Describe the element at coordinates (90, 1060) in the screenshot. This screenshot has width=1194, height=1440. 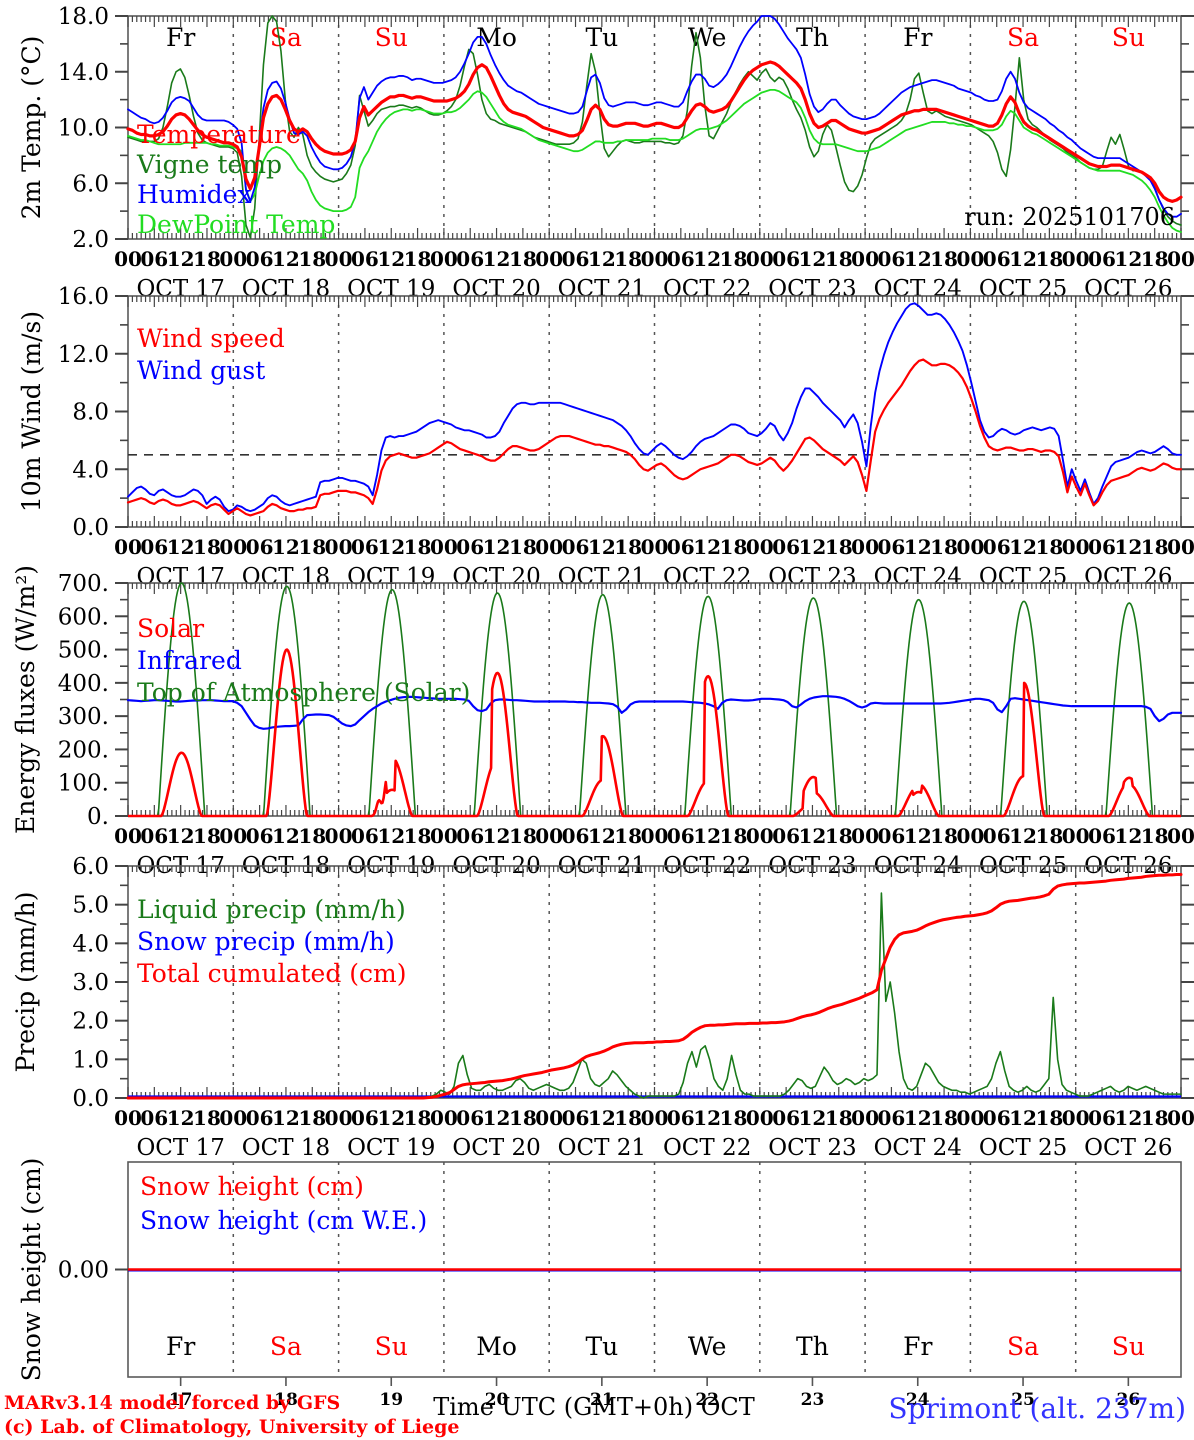
I see `y-tick-label: 1.0` at that location.